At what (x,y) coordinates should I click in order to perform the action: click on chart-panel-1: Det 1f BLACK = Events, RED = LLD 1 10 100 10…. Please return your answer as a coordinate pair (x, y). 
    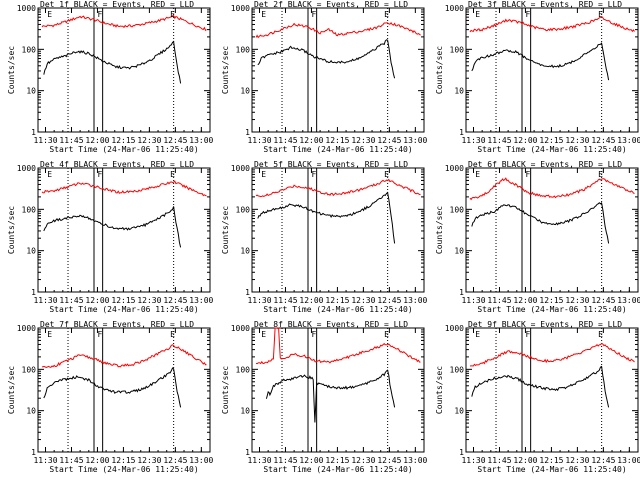
    Looking at the image, I should click on (110, 77).